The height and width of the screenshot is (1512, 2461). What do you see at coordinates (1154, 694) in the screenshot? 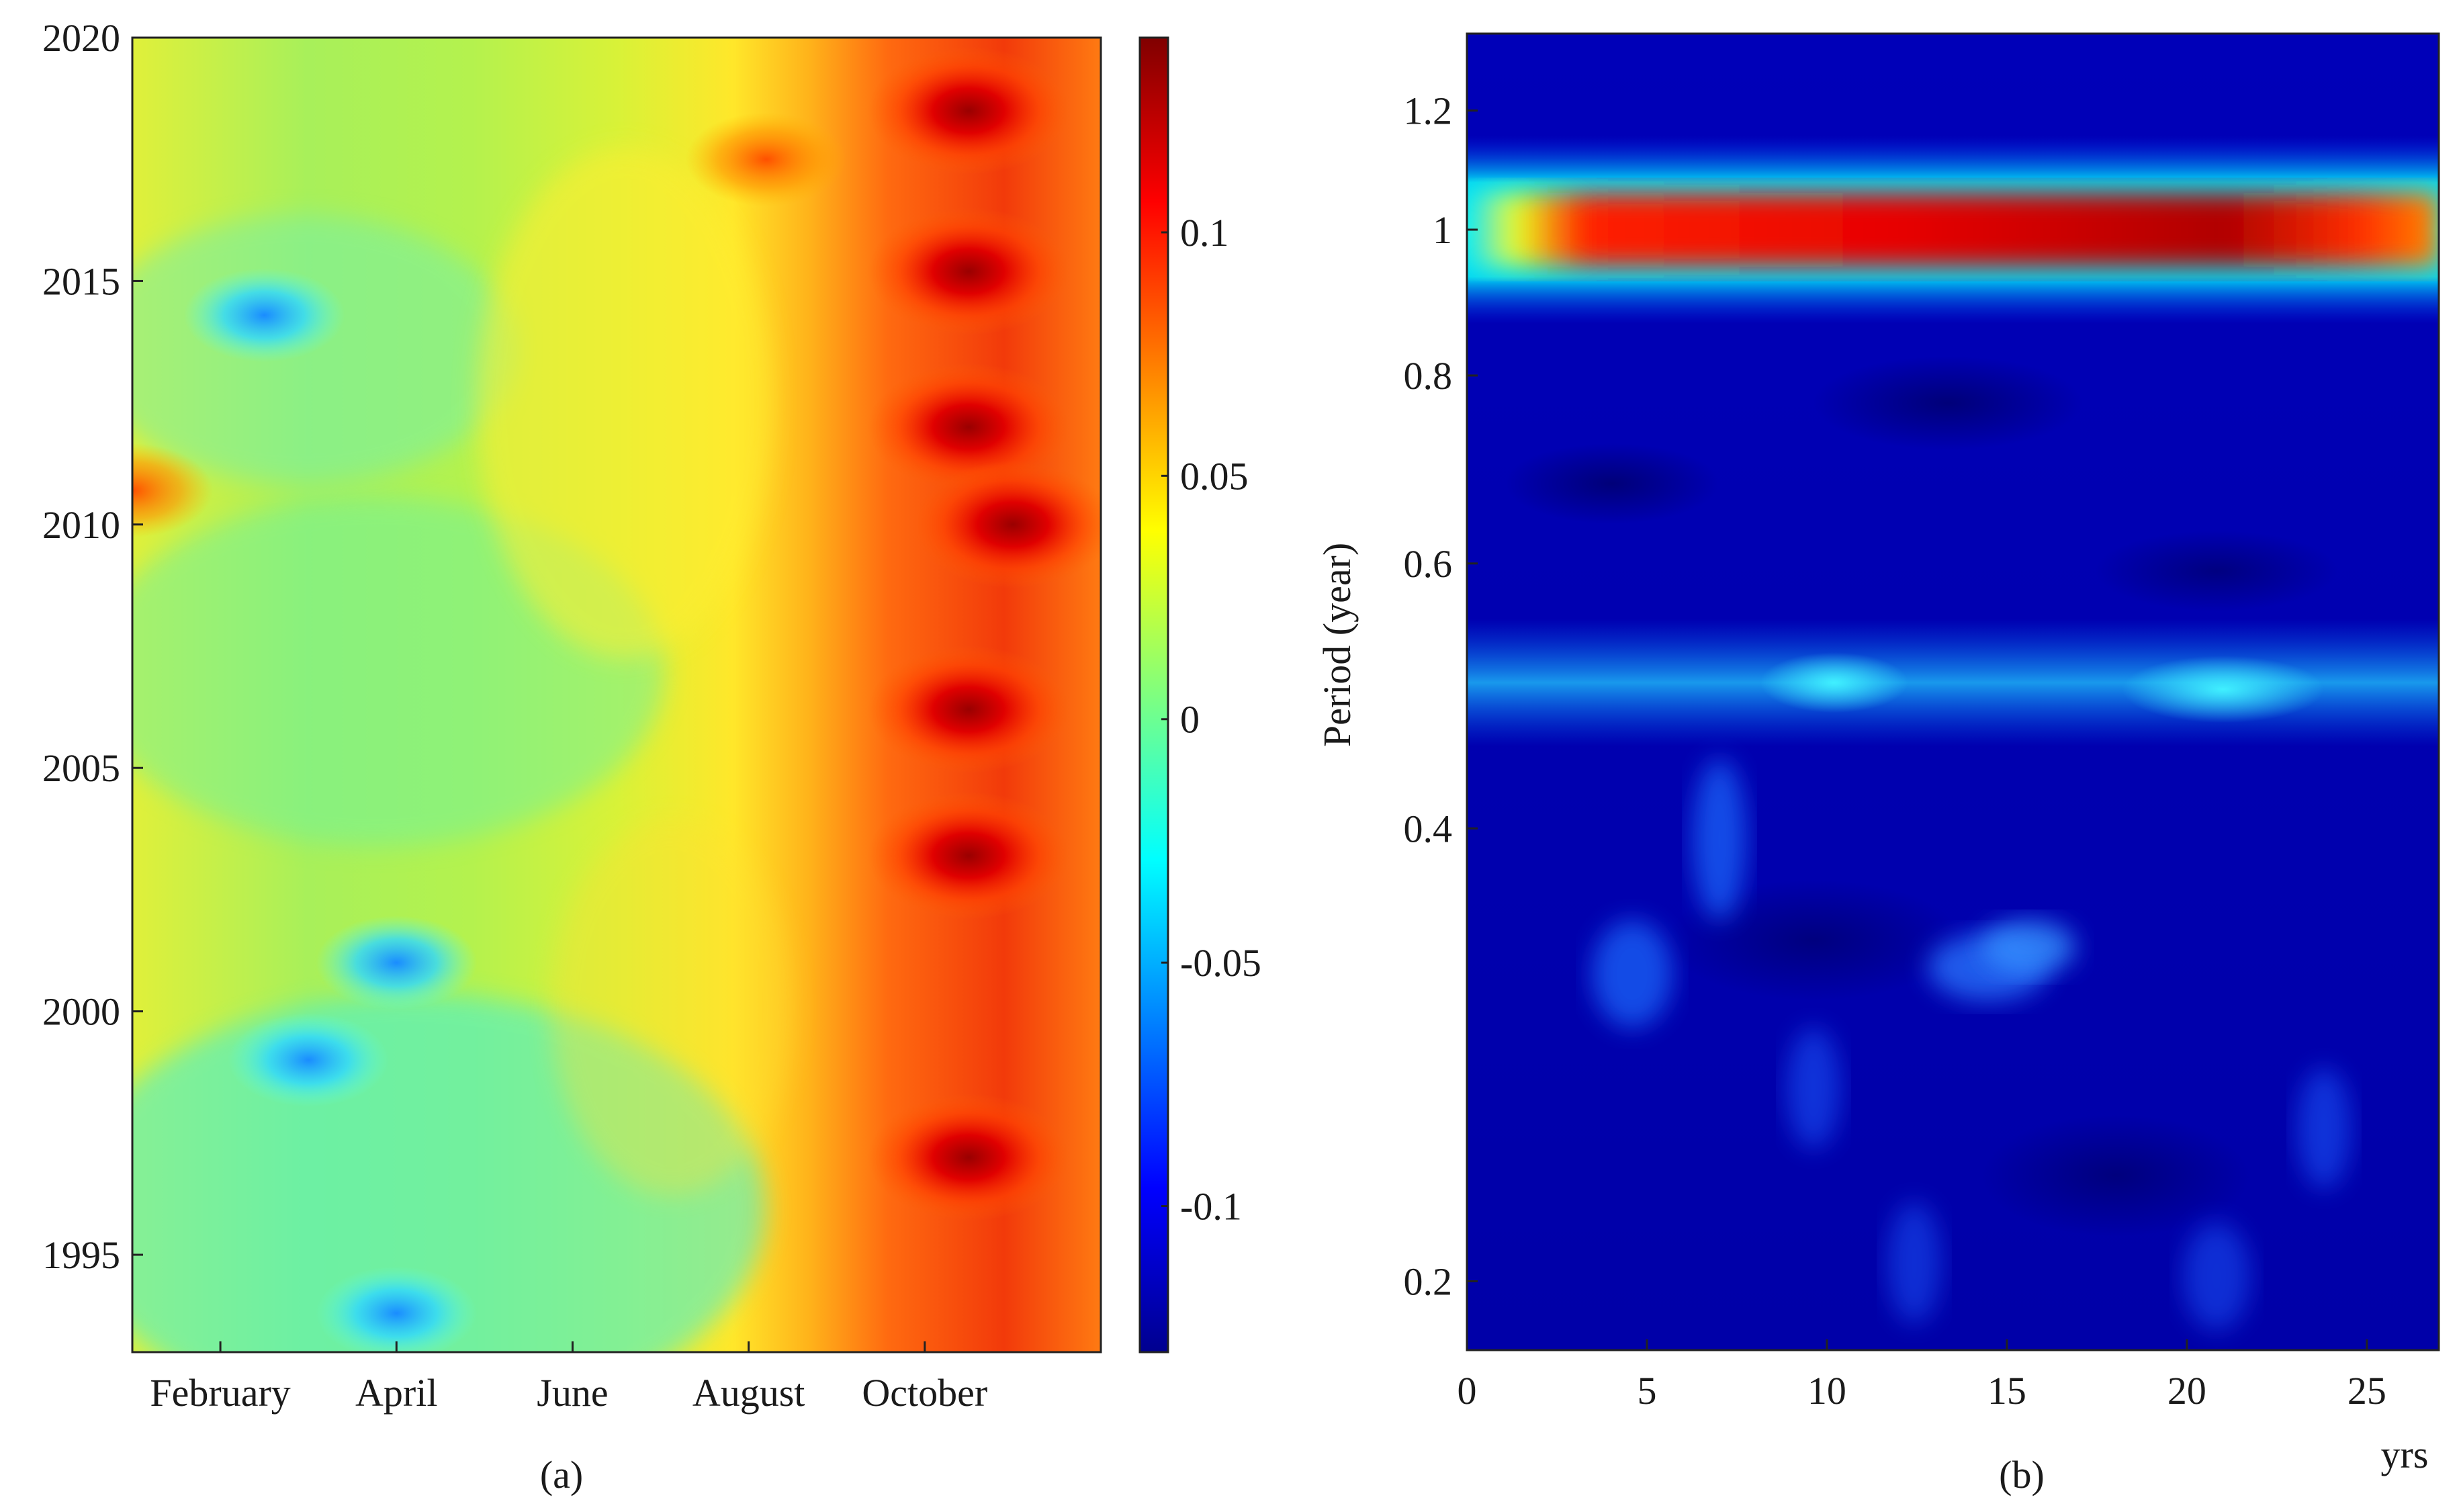
I see `colorbar-gradient` at bounding box center [1154, 694].